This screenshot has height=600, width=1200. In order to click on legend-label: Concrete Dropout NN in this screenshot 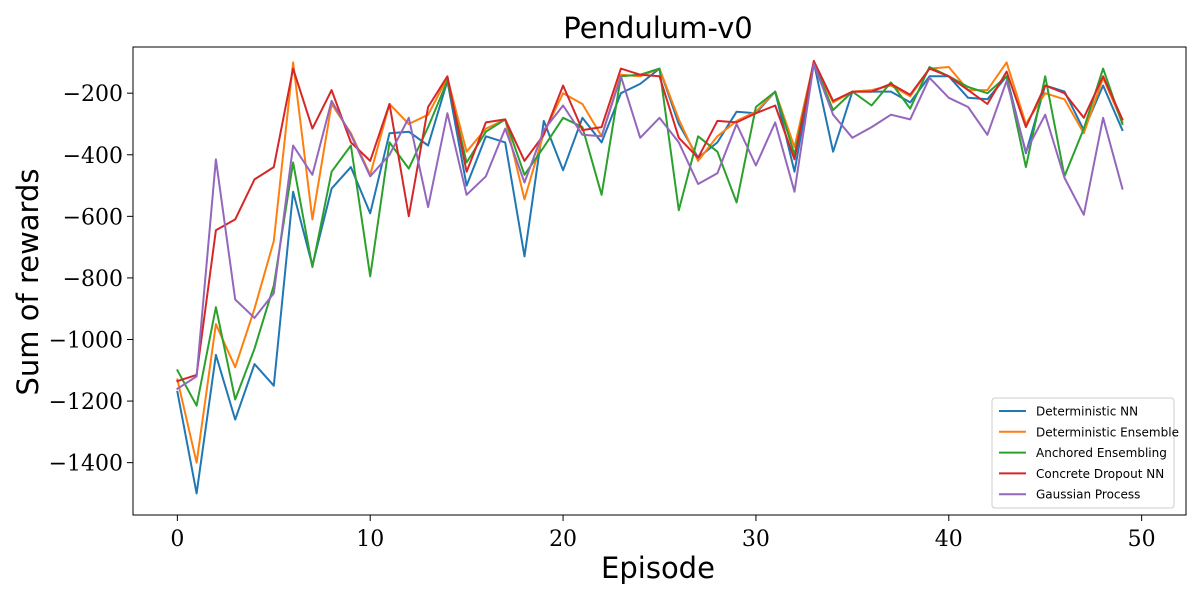, I will do `click(1100, 474)`.